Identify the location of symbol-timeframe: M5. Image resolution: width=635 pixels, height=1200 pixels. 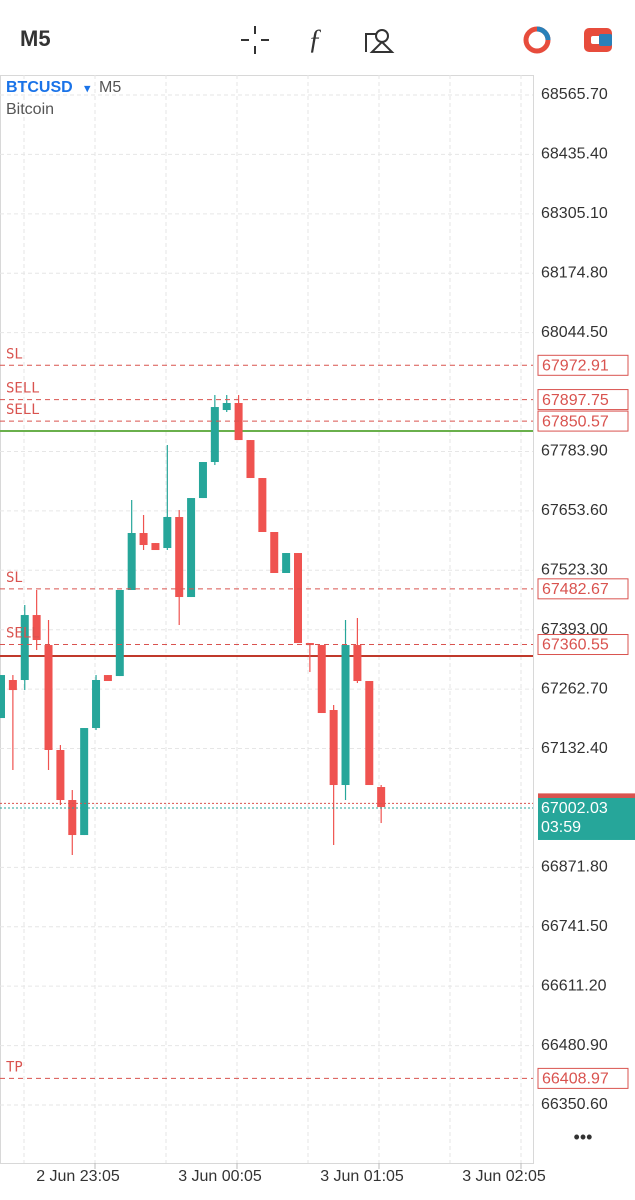
(110, 87).